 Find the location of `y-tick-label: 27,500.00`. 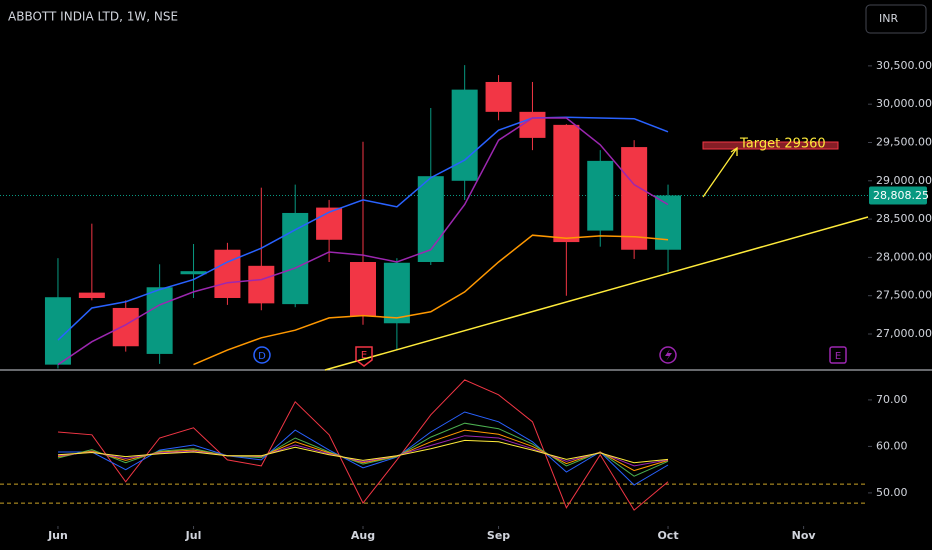

y-tick-label: 27,500.00 is located at coordinates (904, 295).